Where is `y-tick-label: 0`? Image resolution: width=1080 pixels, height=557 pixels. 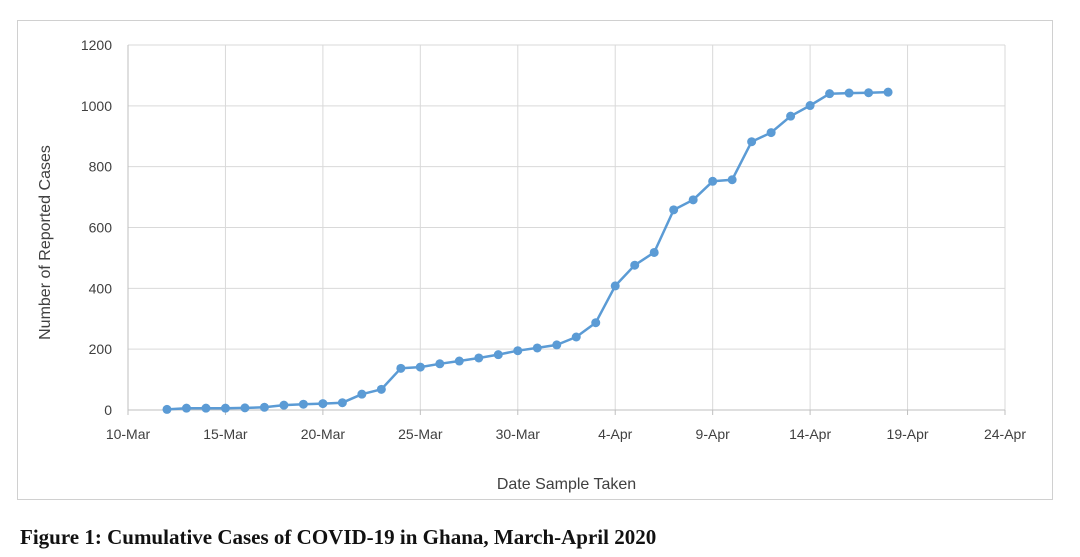
y-tick-label: 0 is located at coordinates (108, 410).